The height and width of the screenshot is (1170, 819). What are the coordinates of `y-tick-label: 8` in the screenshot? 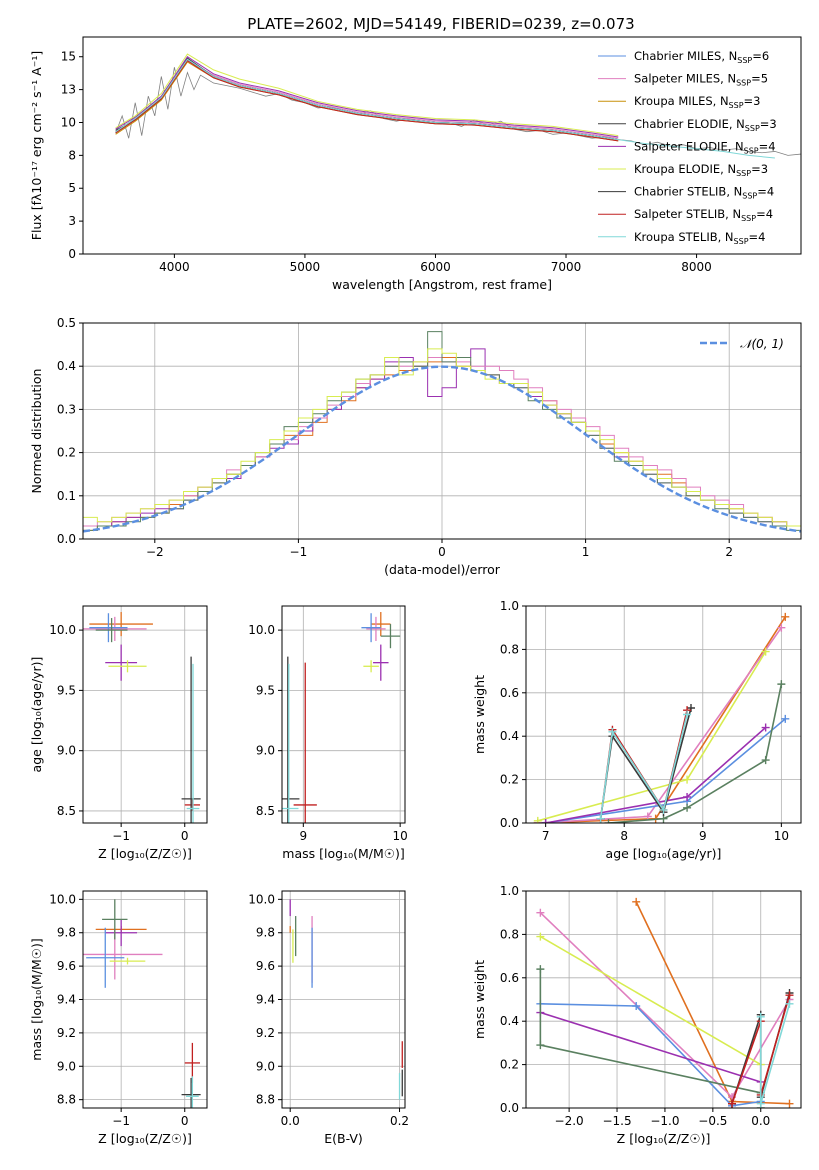 It's located at (72, 155).